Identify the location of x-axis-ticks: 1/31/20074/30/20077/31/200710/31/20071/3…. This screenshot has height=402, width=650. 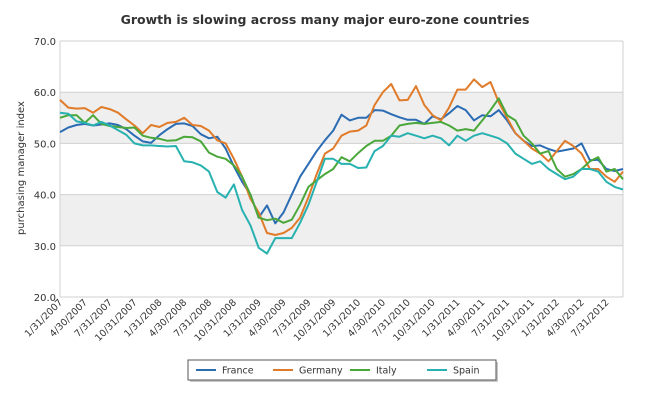
(317, 320).